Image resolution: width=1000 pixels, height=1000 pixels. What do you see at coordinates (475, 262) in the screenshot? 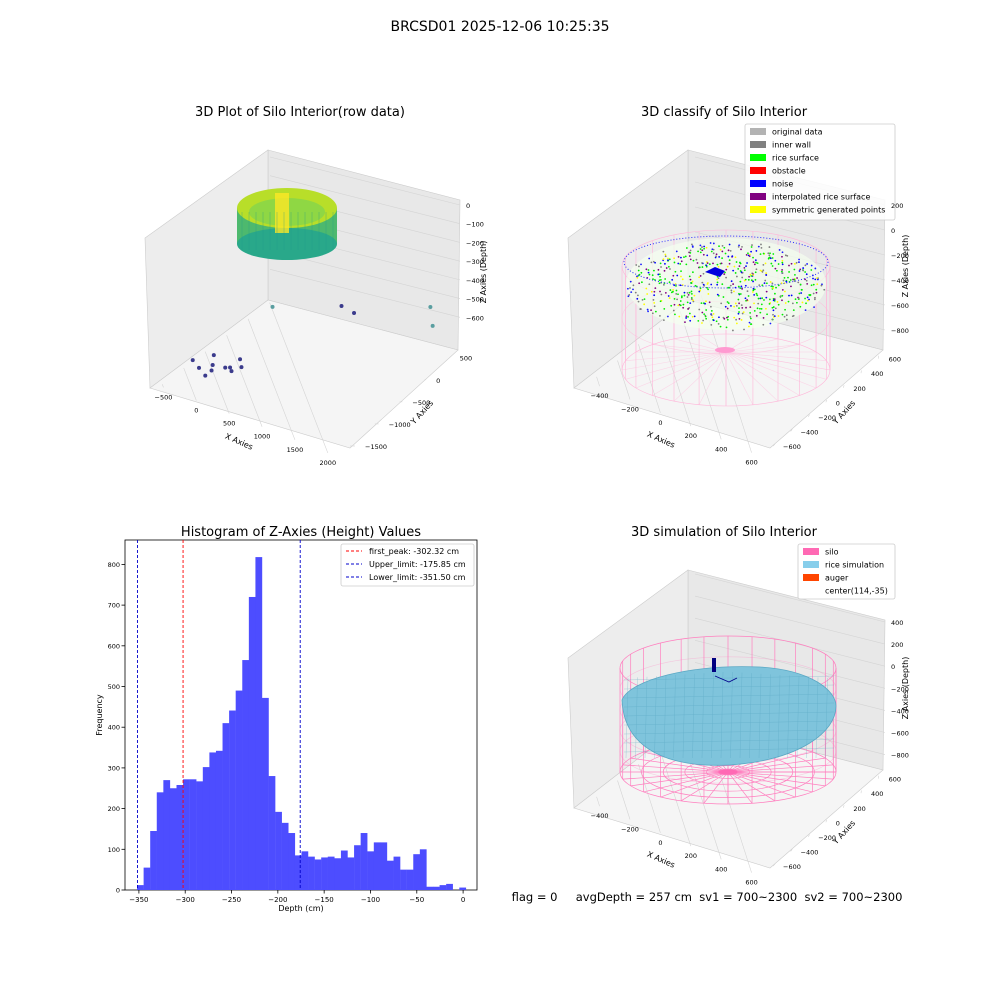
I see `panel-raw-3d-zticks: 0 −100 −200 −300 −400 −500 −600` at bounding box center [475, 262].